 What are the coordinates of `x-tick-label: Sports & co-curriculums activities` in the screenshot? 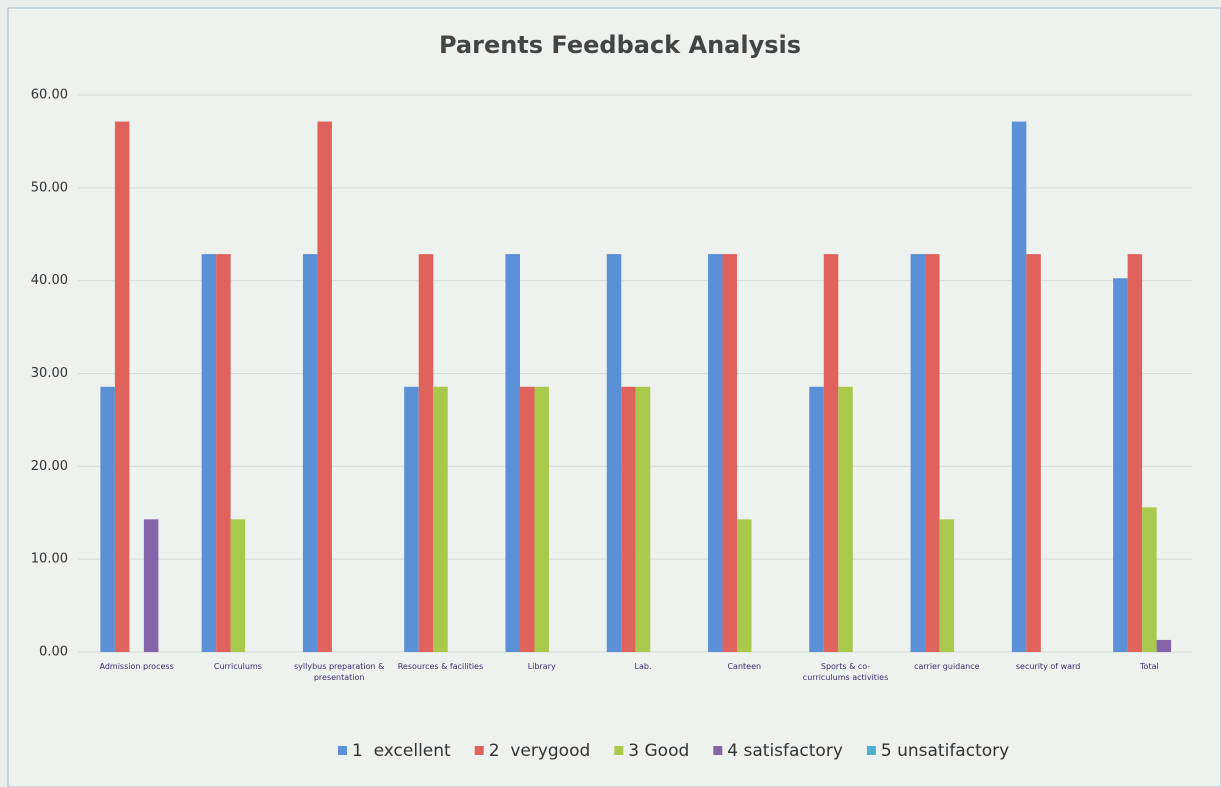 It's located at (845, 672).